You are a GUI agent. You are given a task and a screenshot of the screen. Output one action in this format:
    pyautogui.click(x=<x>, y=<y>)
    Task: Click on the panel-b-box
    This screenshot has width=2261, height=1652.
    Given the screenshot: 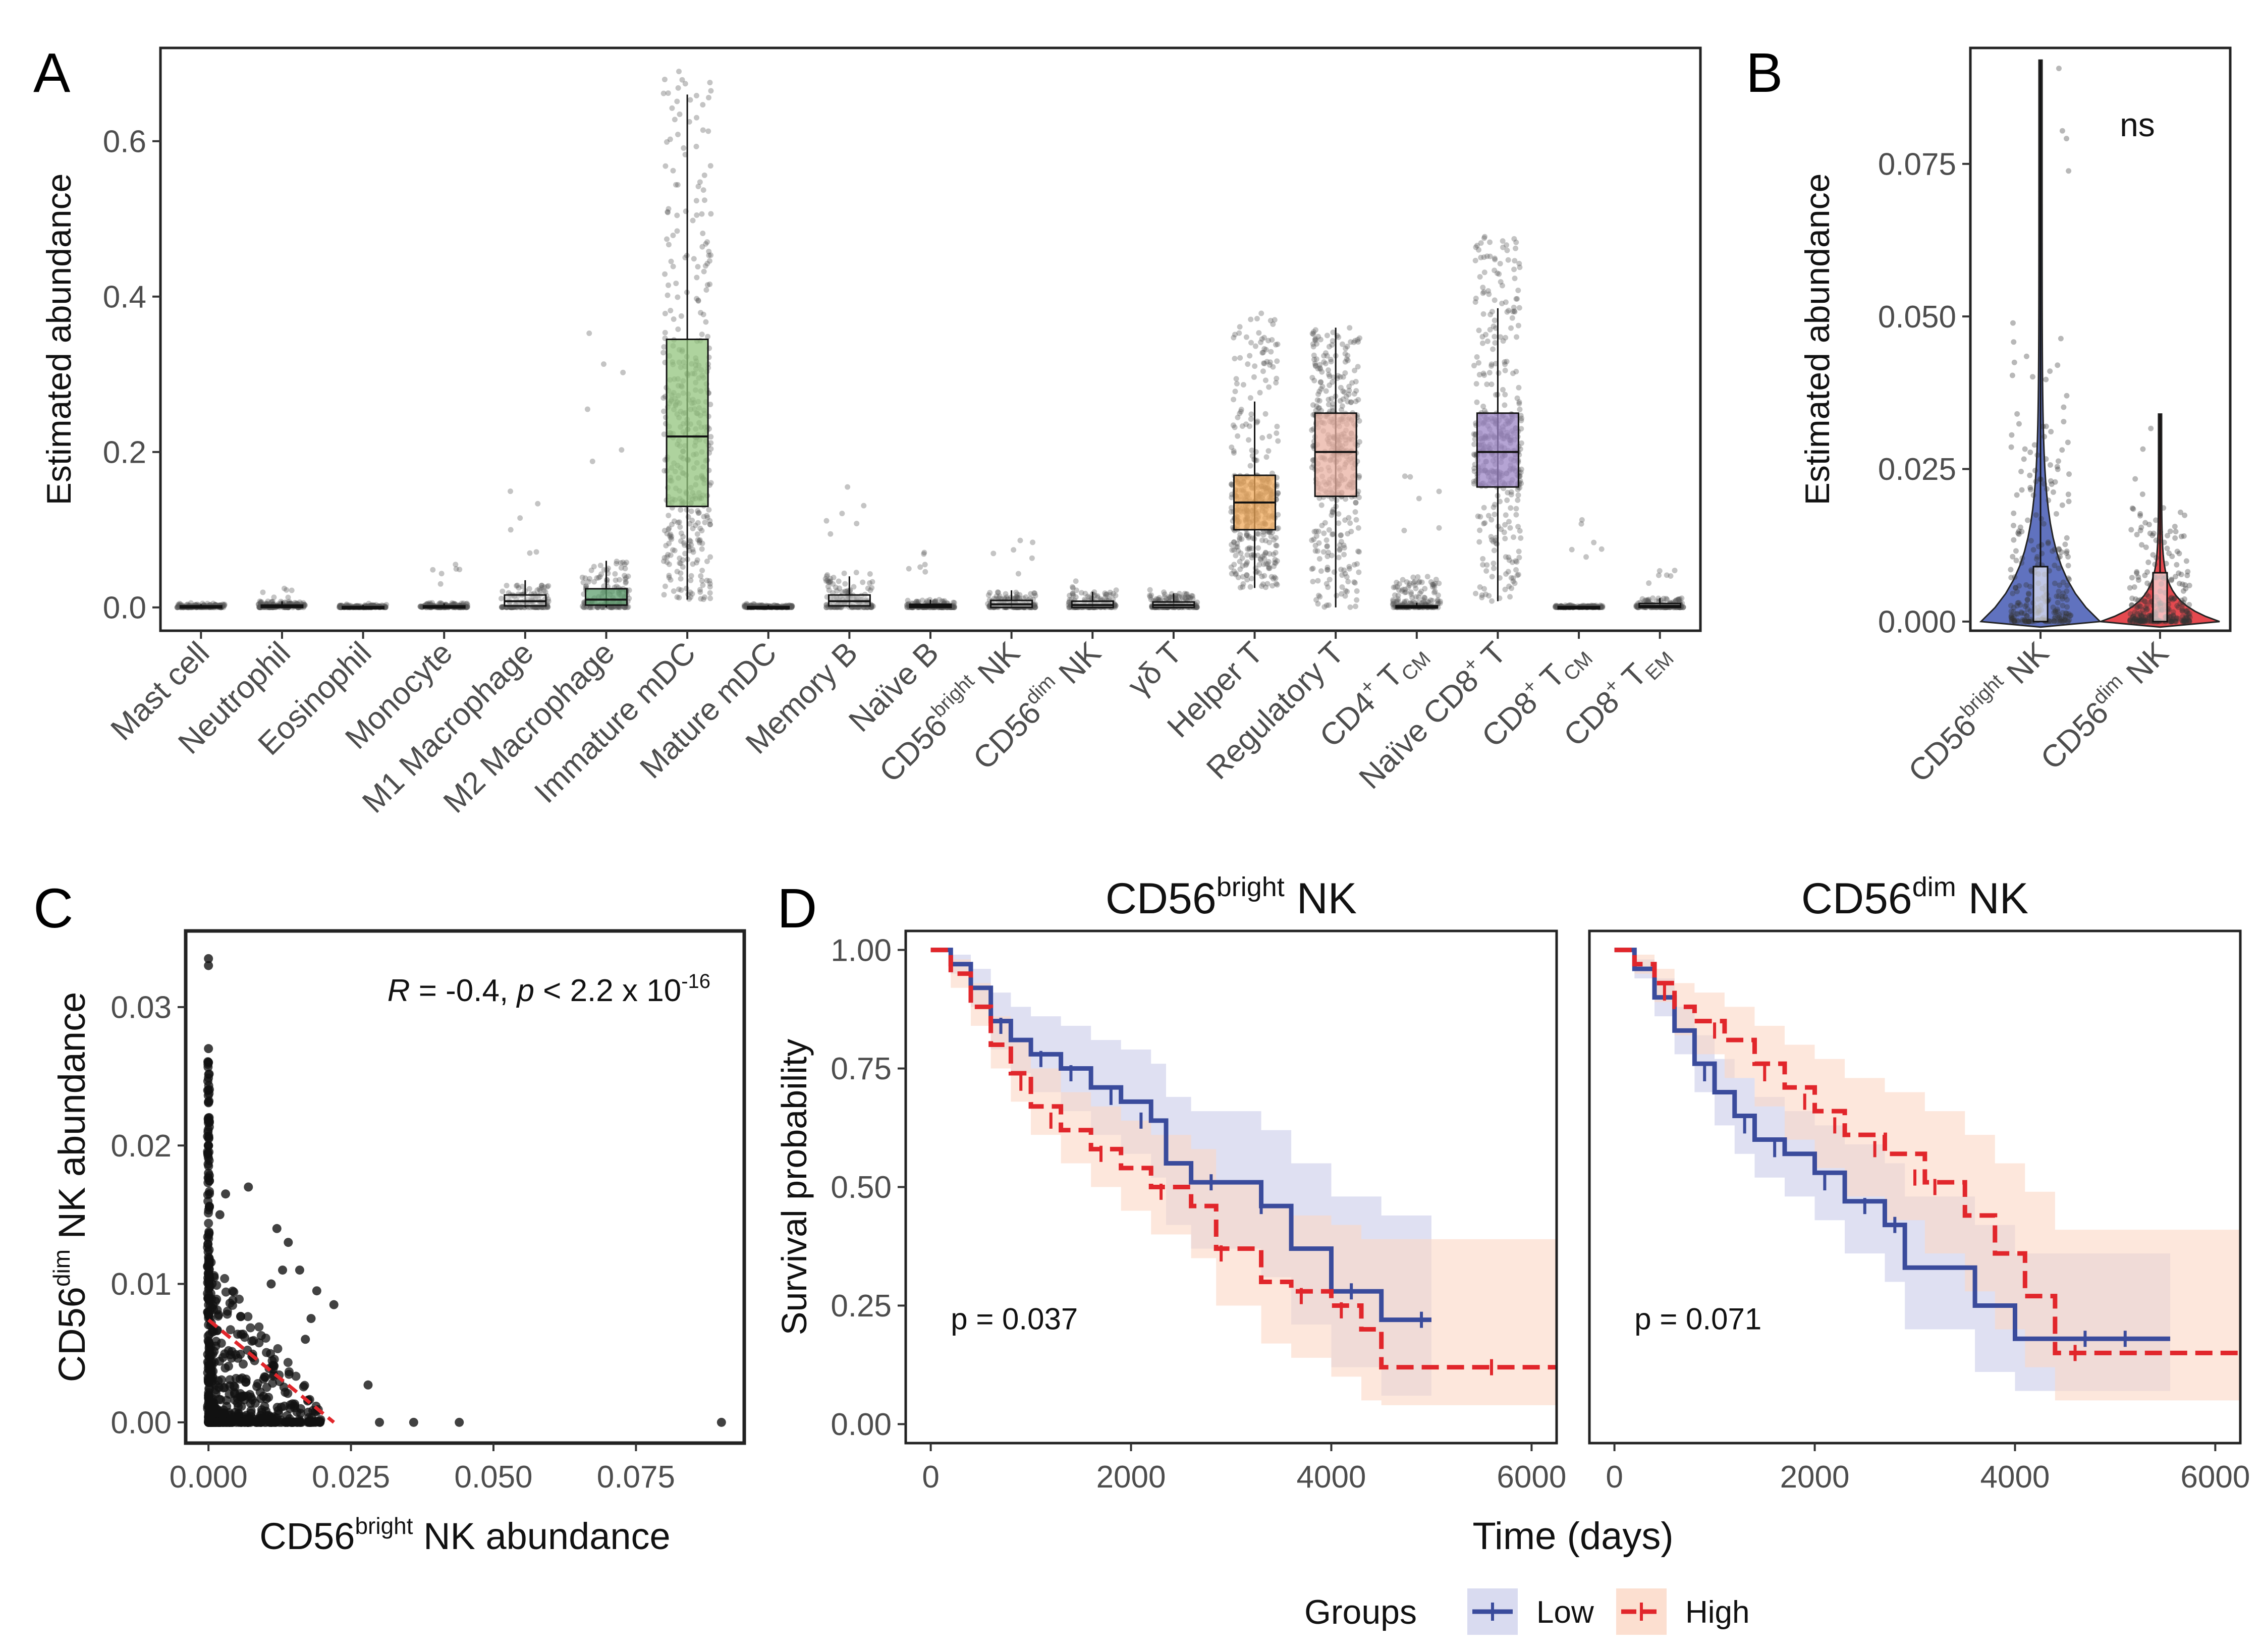 What is the action you would take?
    pyautogui.click(x=2040, y=594)
    